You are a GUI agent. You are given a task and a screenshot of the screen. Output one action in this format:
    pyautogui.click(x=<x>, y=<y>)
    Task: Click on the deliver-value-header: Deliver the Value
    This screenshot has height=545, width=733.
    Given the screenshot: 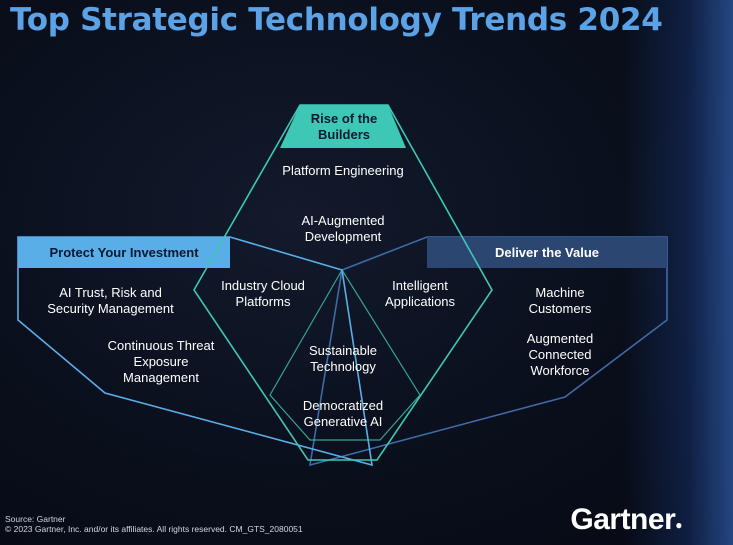 What is the action you would take?
    pyautogui.click(x=547, y=252)
    